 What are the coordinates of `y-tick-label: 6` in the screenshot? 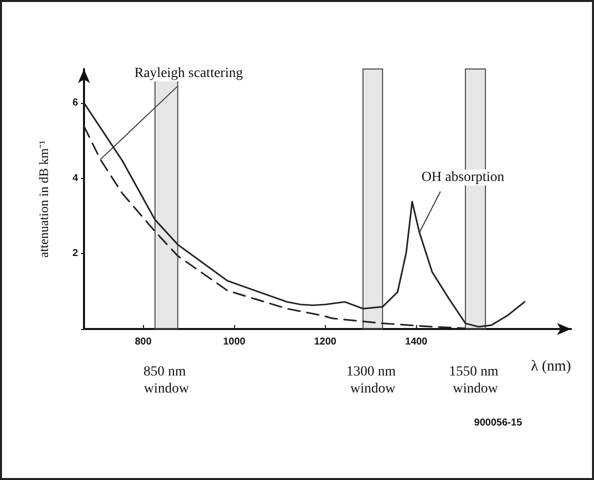 It's located at (75, 102).